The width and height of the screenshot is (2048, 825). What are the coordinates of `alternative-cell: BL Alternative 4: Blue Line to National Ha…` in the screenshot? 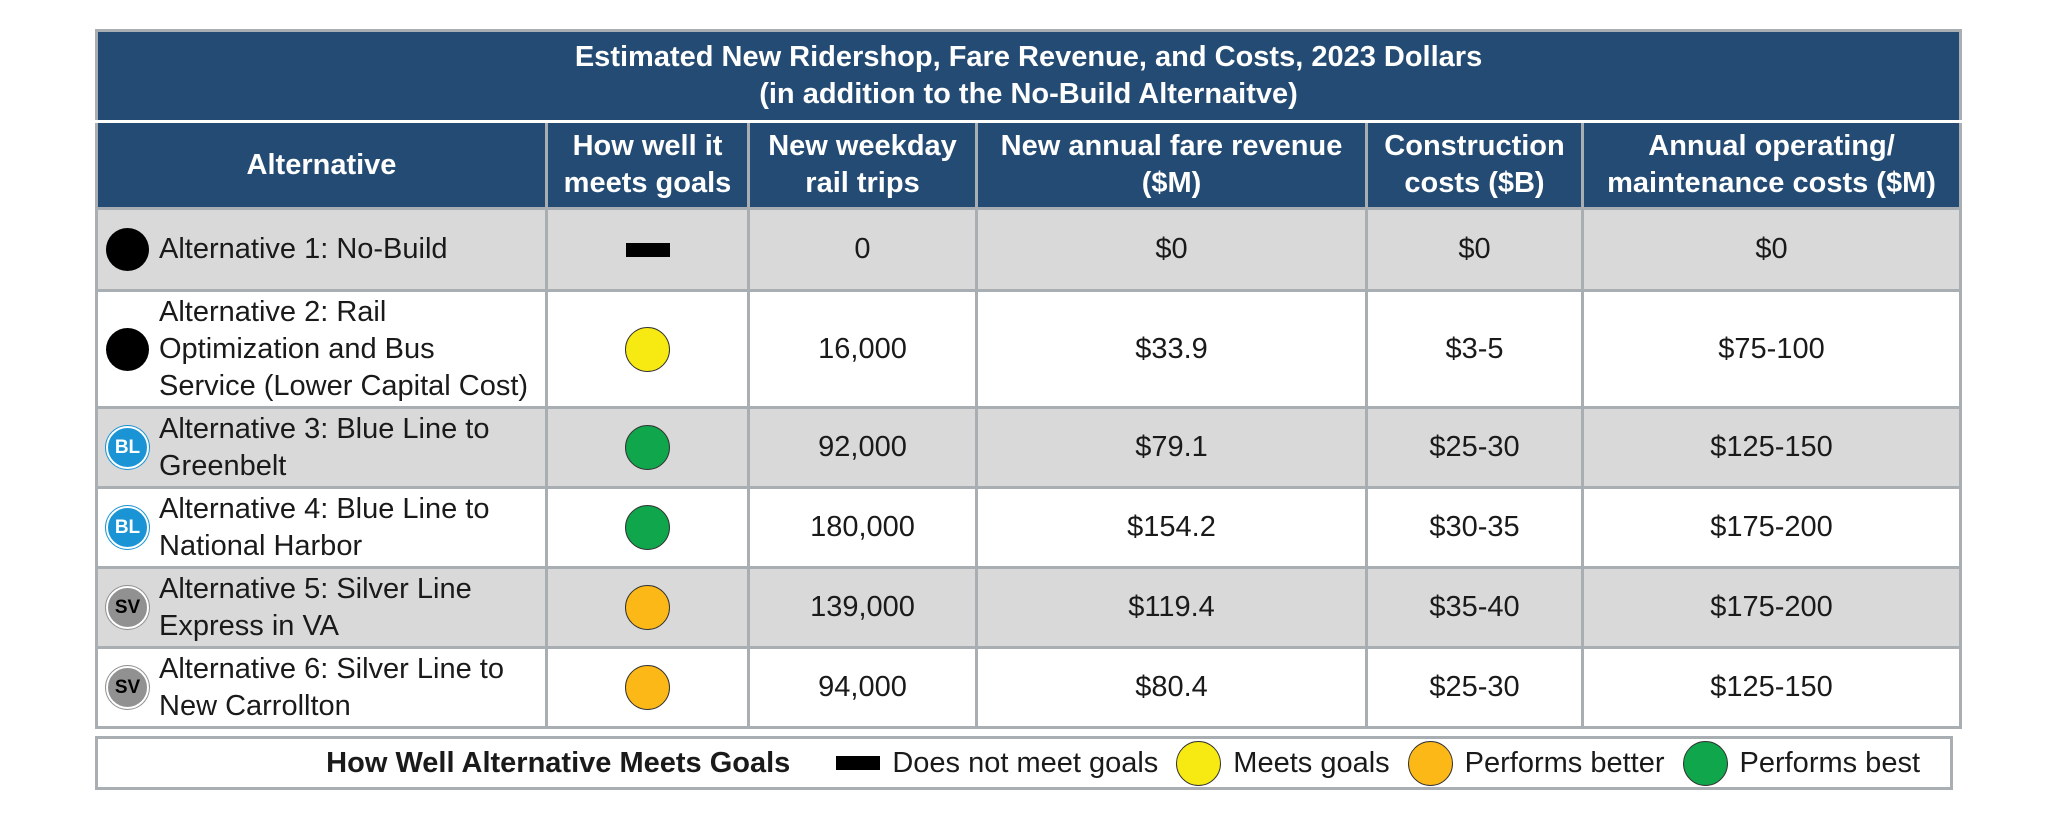 It's located at (321, 527).